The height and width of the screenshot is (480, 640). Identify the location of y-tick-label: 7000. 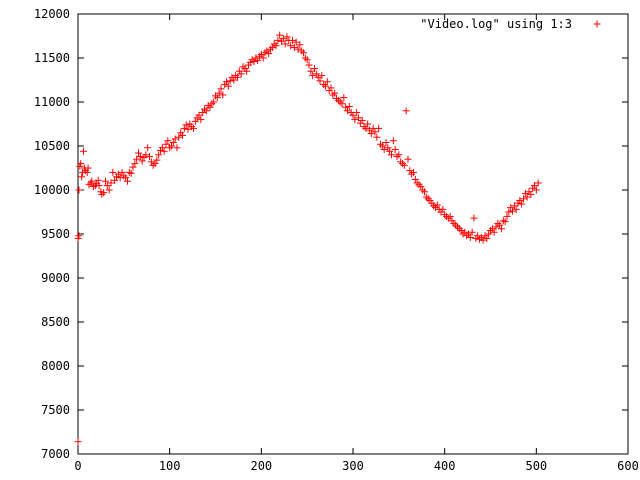
(55, 454).